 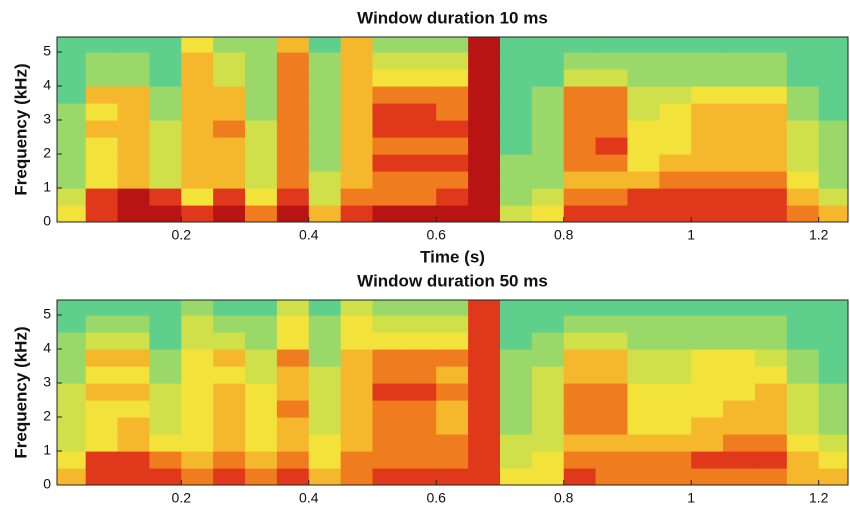 What do you see at coordinates (309, 498) in the screenshot?
I see `x-tick-label: 0.4` at bounding box center [309, 498].